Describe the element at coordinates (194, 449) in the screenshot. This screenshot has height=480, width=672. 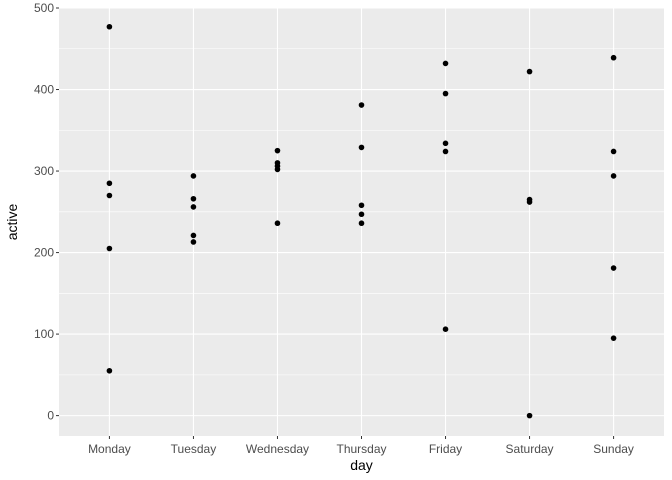
I see `x-tick-label: Tuesday` at that location.